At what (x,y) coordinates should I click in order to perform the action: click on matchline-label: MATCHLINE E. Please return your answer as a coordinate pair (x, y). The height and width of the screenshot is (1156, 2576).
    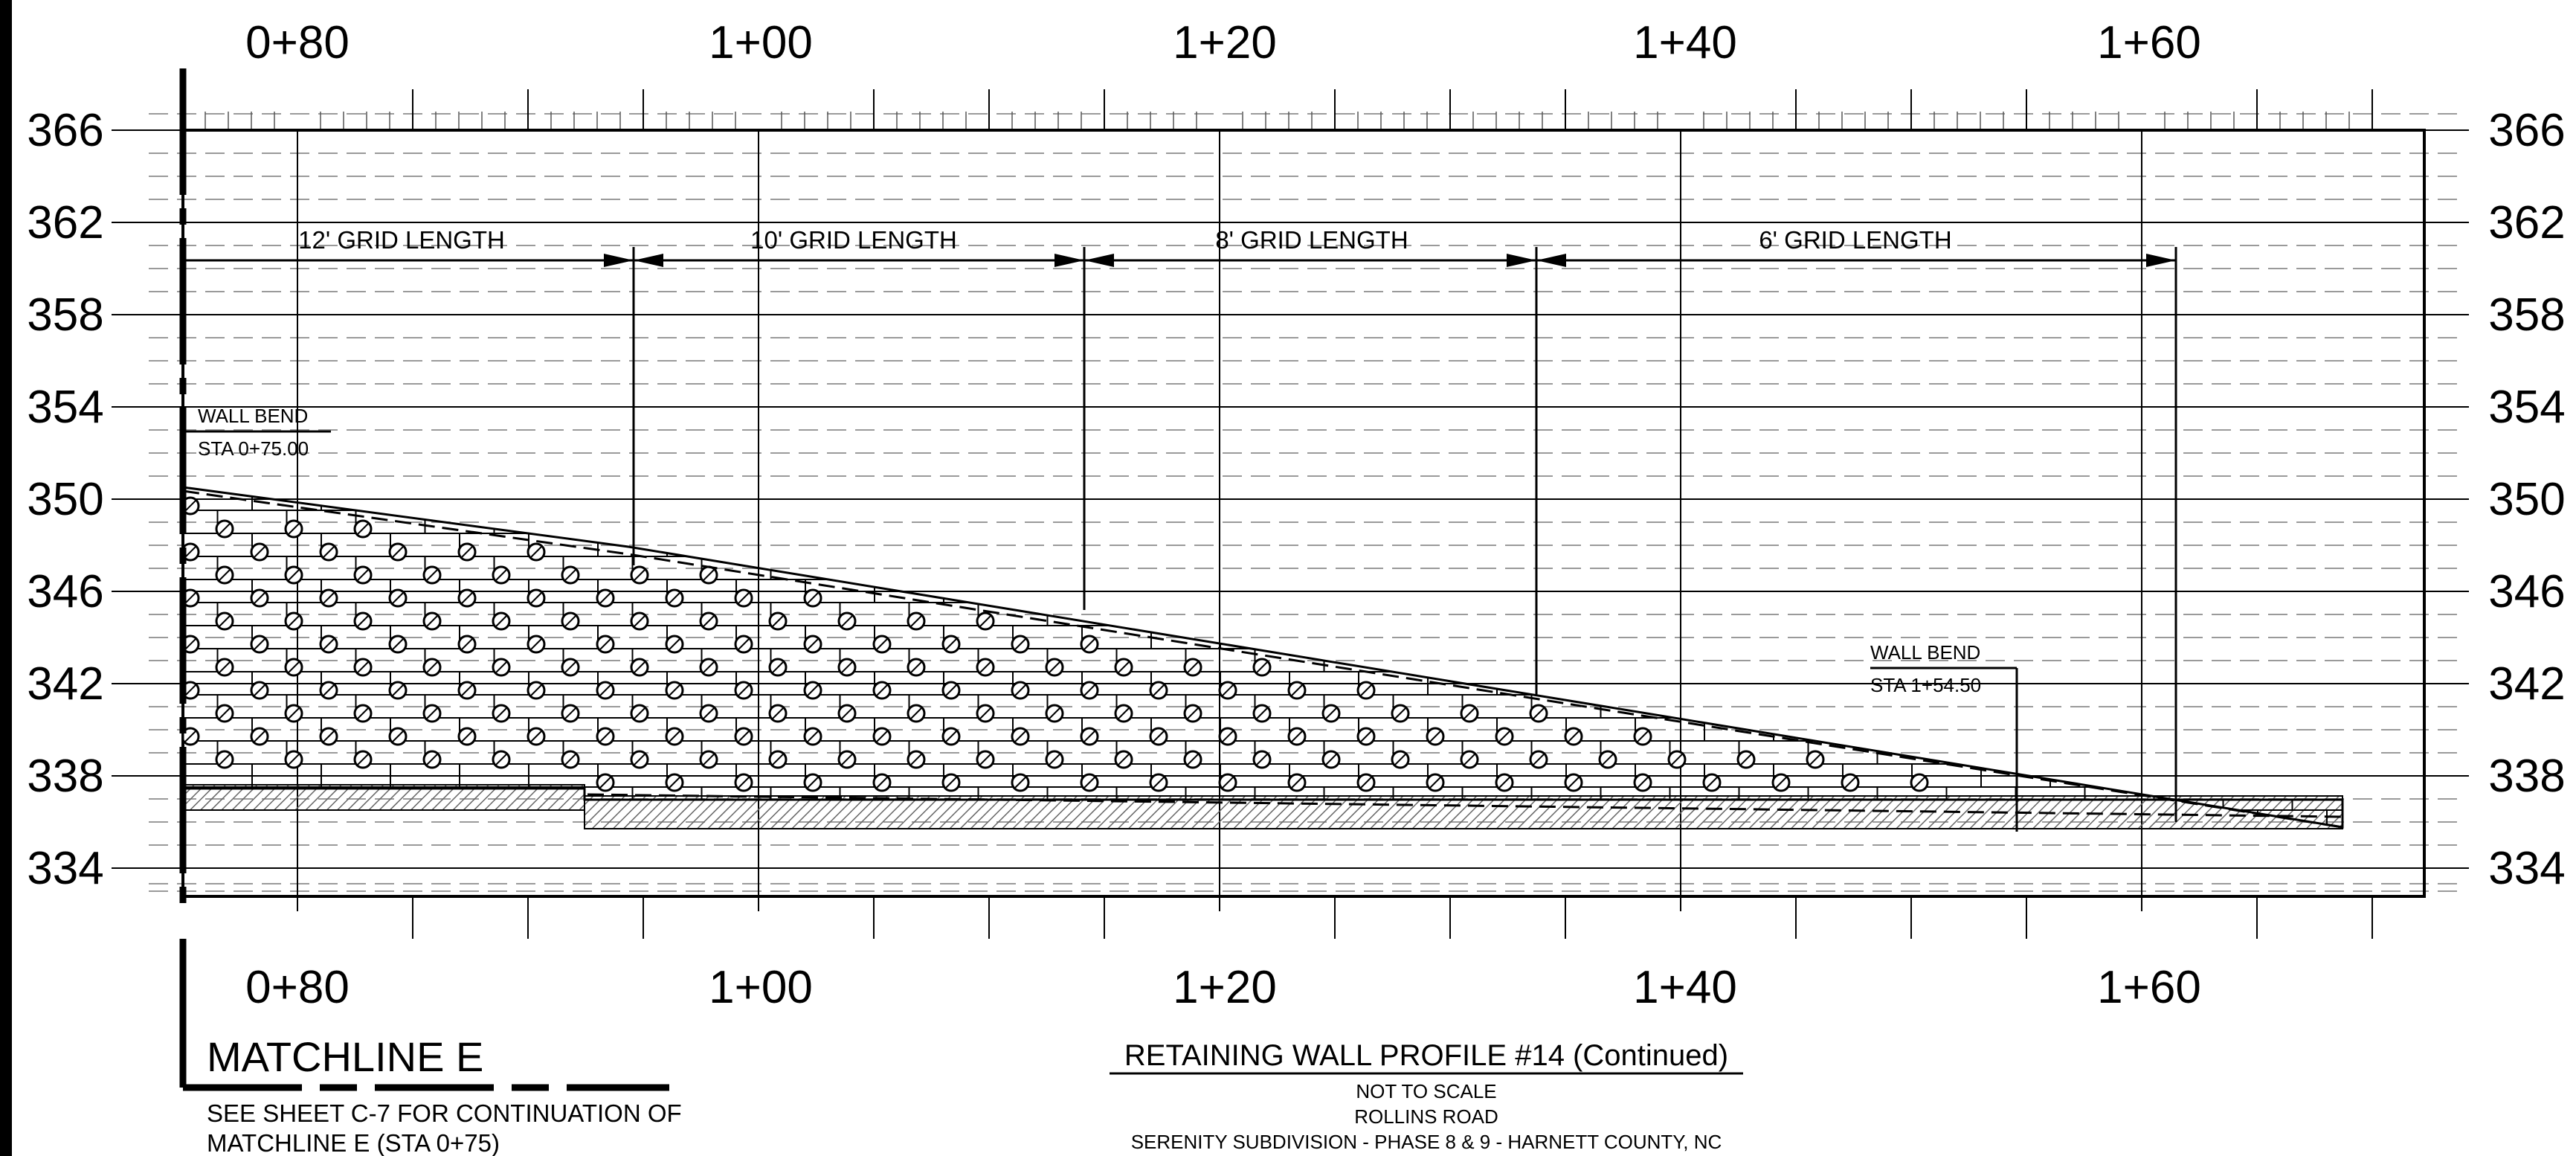
    Looking at the image, I should click on (345, 1056).